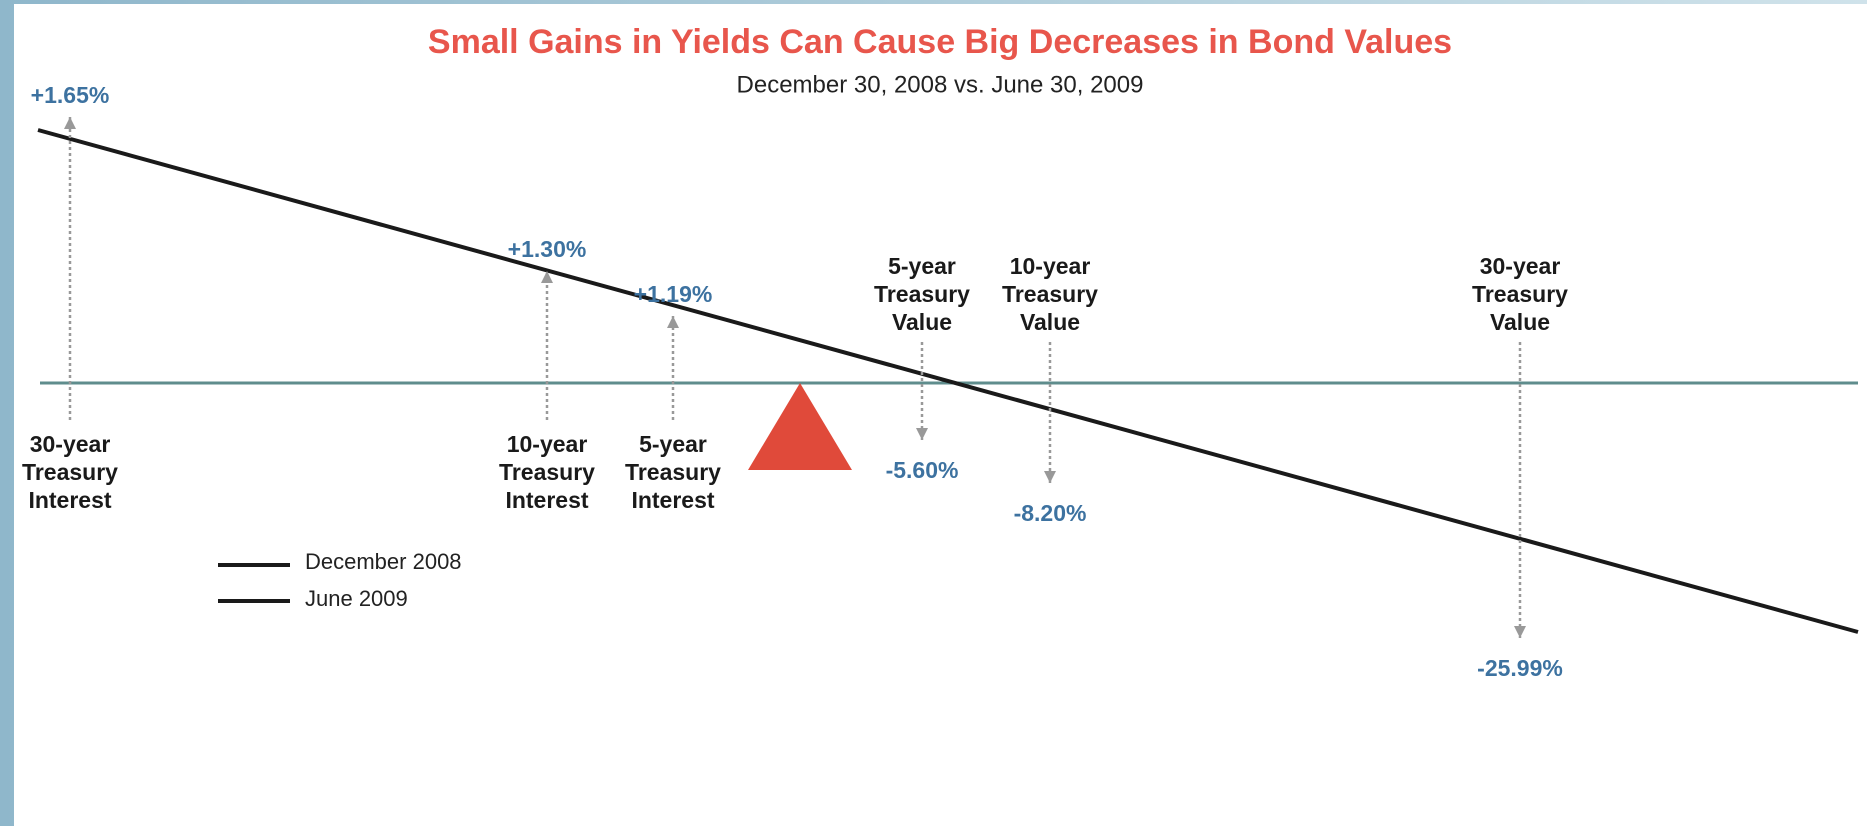 The image size is (1867, 826). Describe the element at coordinates (70, 95) in the screenshot. I see `item-change: +1.65%` at that location.